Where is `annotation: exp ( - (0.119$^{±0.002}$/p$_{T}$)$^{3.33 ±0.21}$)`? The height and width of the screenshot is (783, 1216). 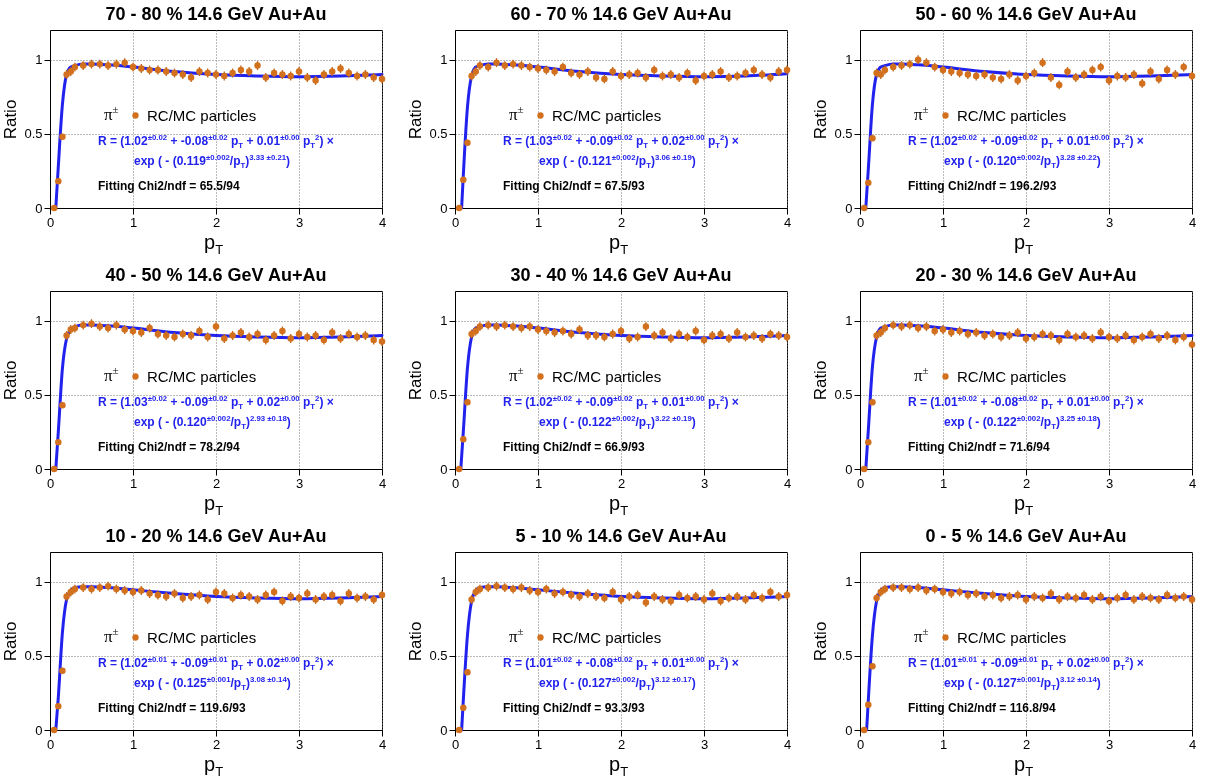
annotation: exp ( - (0.119$^{±0.002}$/p$_{T}$)$^{3.33 ±0.21}$) is located at coordinates (212, 162).